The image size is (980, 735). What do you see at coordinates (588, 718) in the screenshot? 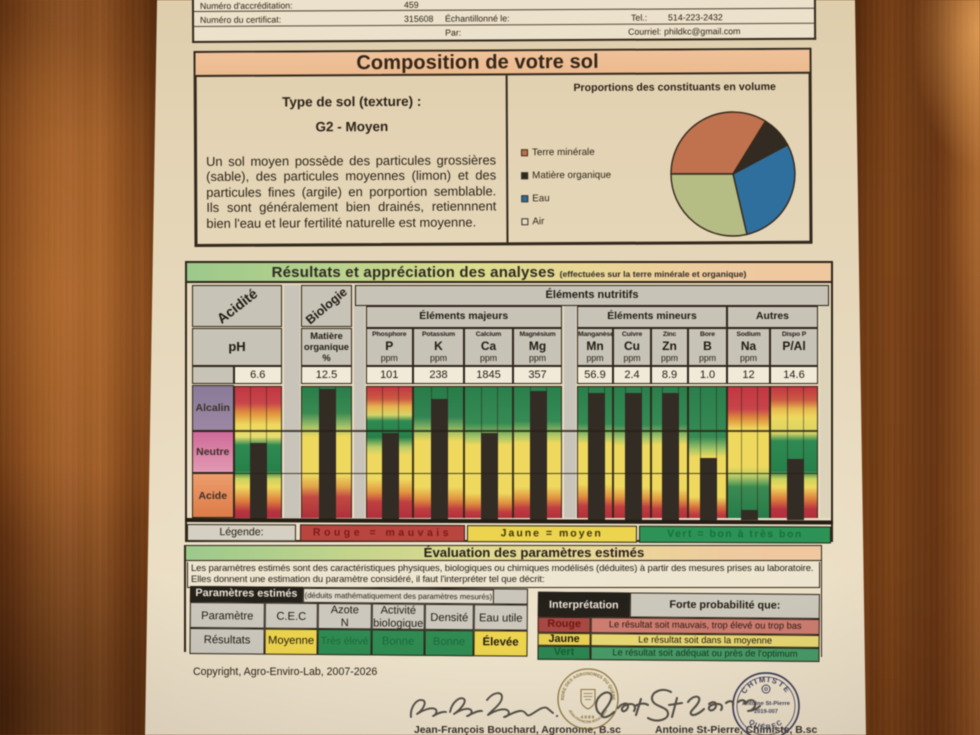
I see `svg-text: 4689` at bounding box center [588, 718].